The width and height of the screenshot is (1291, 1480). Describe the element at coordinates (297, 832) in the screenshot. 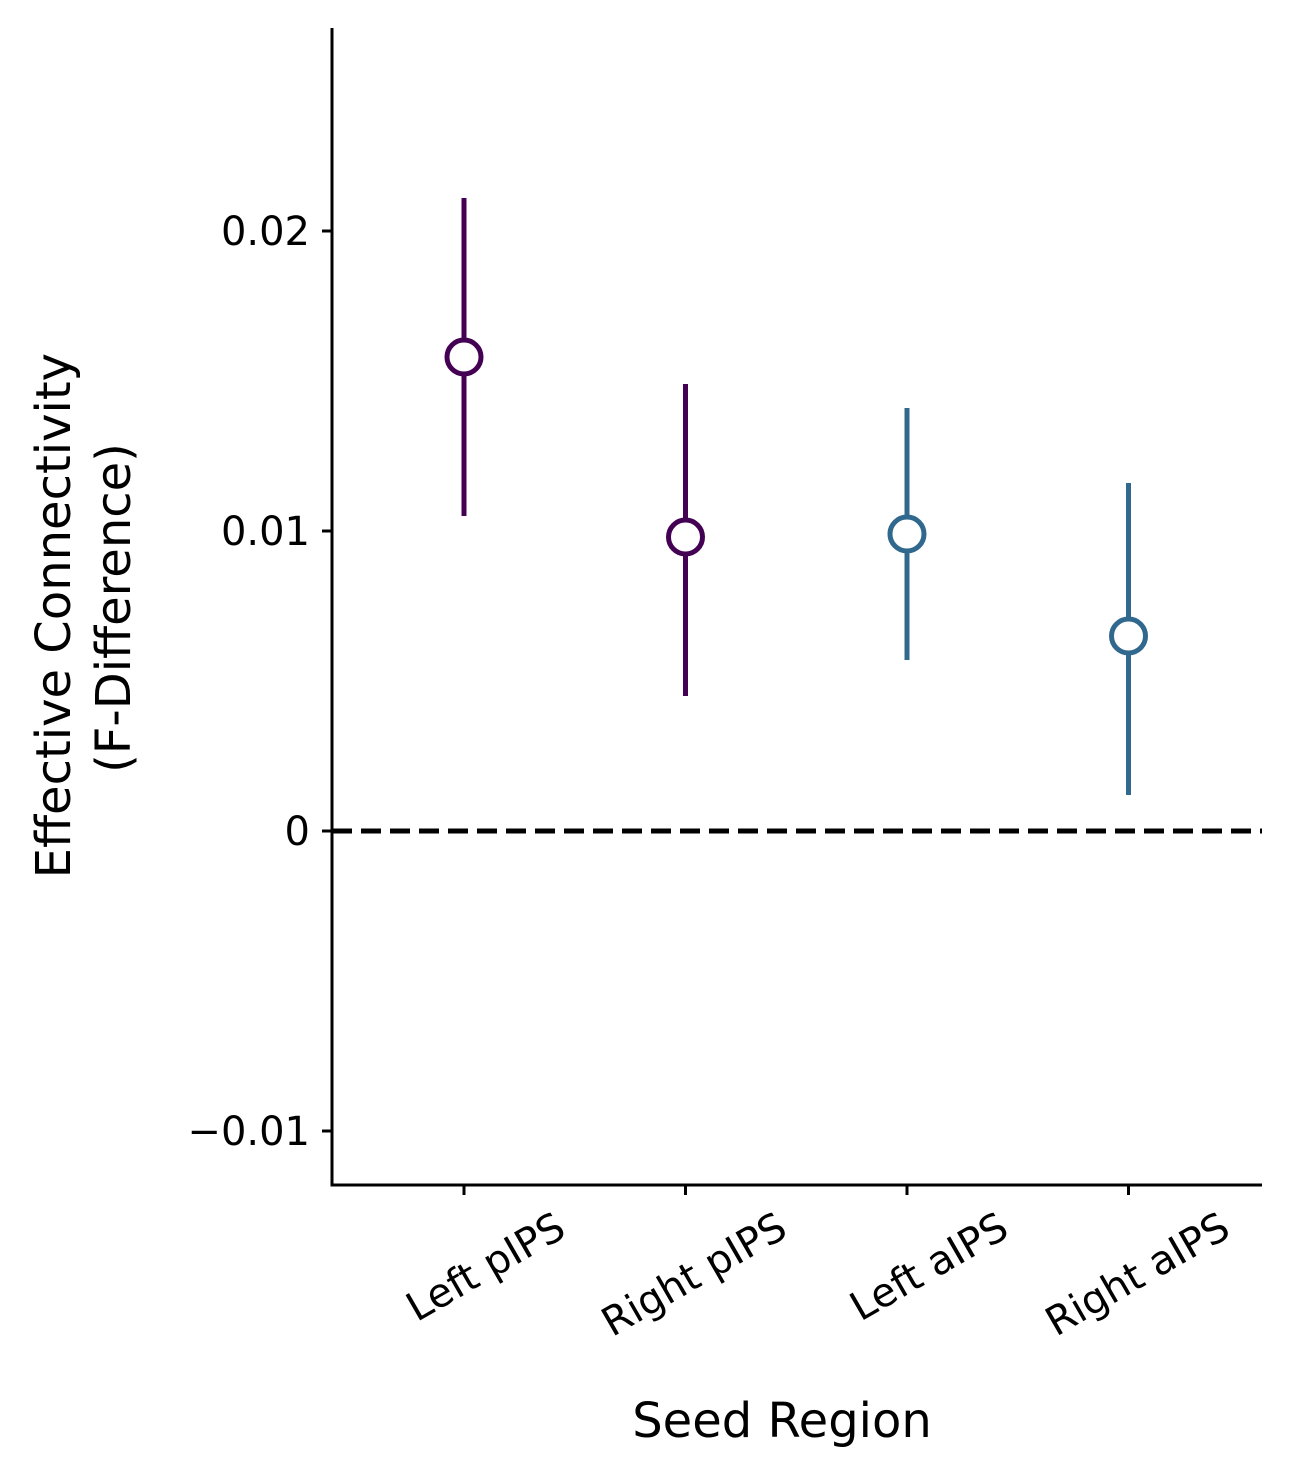

I see `y-tick-label: 0` at that location.